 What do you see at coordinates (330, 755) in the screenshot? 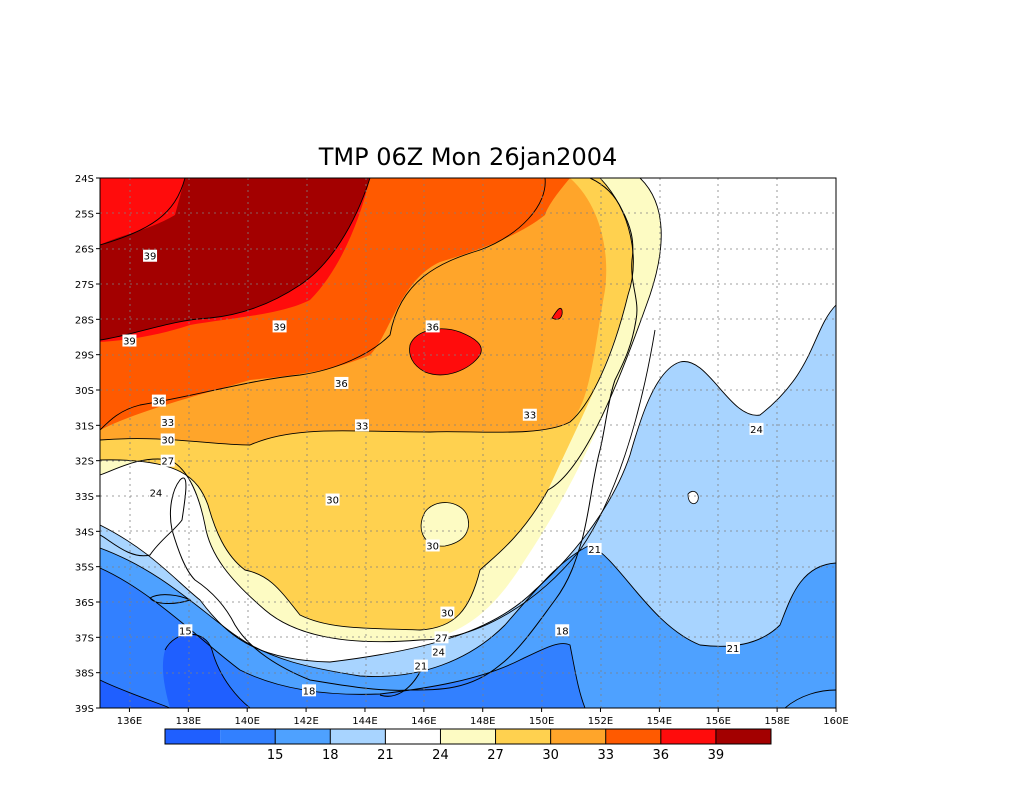
I see `colorbar-label: 18` at bounding box center [330, 755].